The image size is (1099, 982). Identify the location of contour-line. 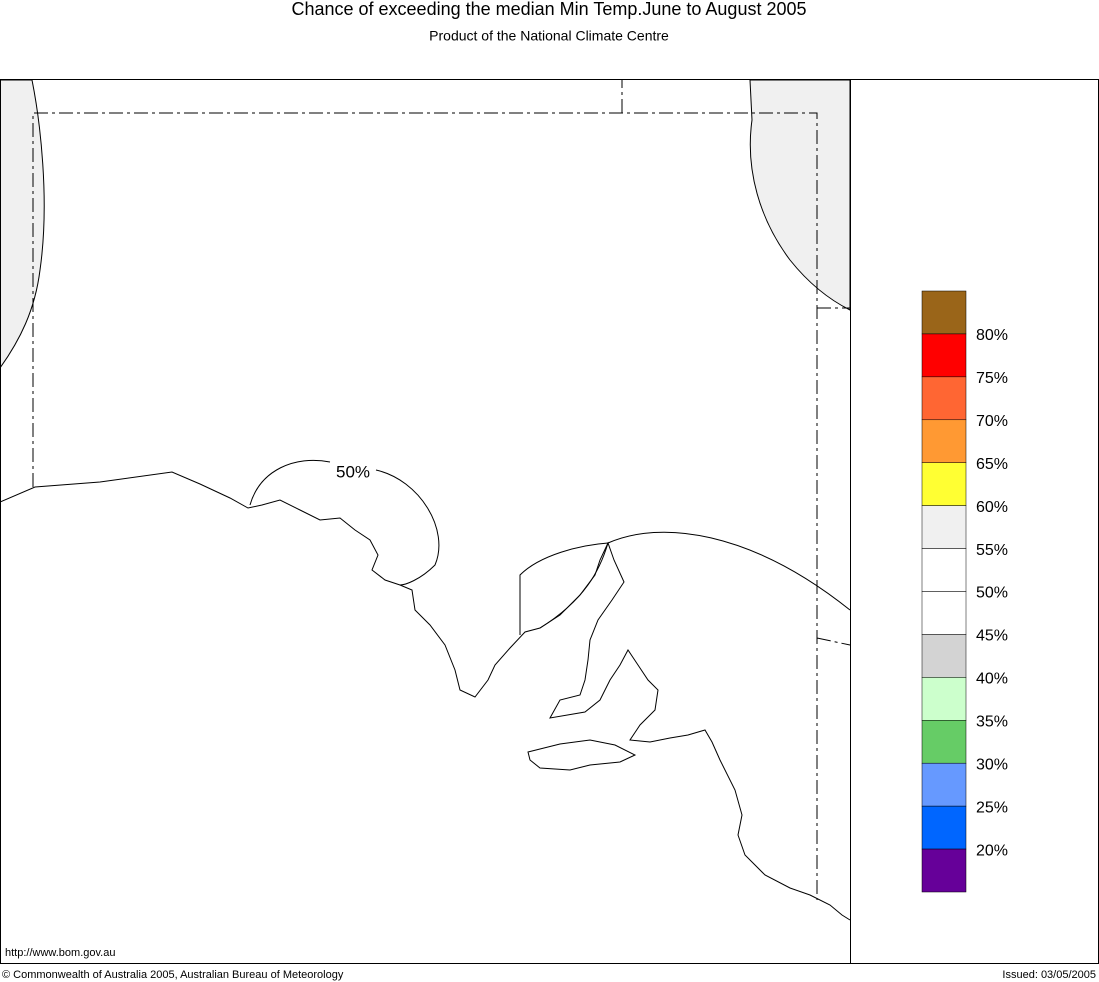
(550, 547).